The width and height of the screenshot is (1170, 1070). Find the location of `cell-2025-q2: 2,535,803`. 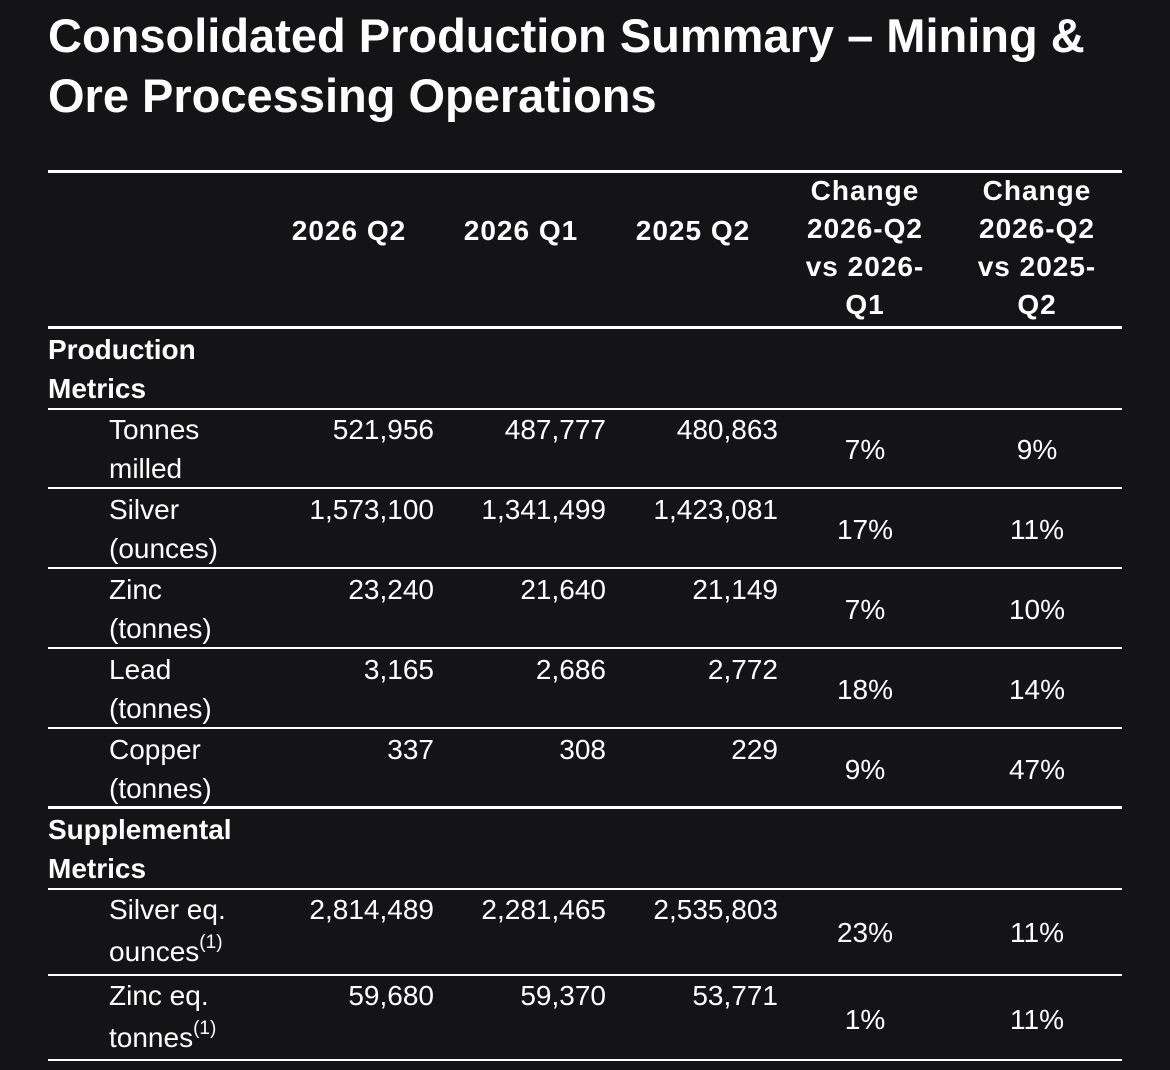

cell-2025-q2: 2,535,803 is located at coordinates (715, 909).